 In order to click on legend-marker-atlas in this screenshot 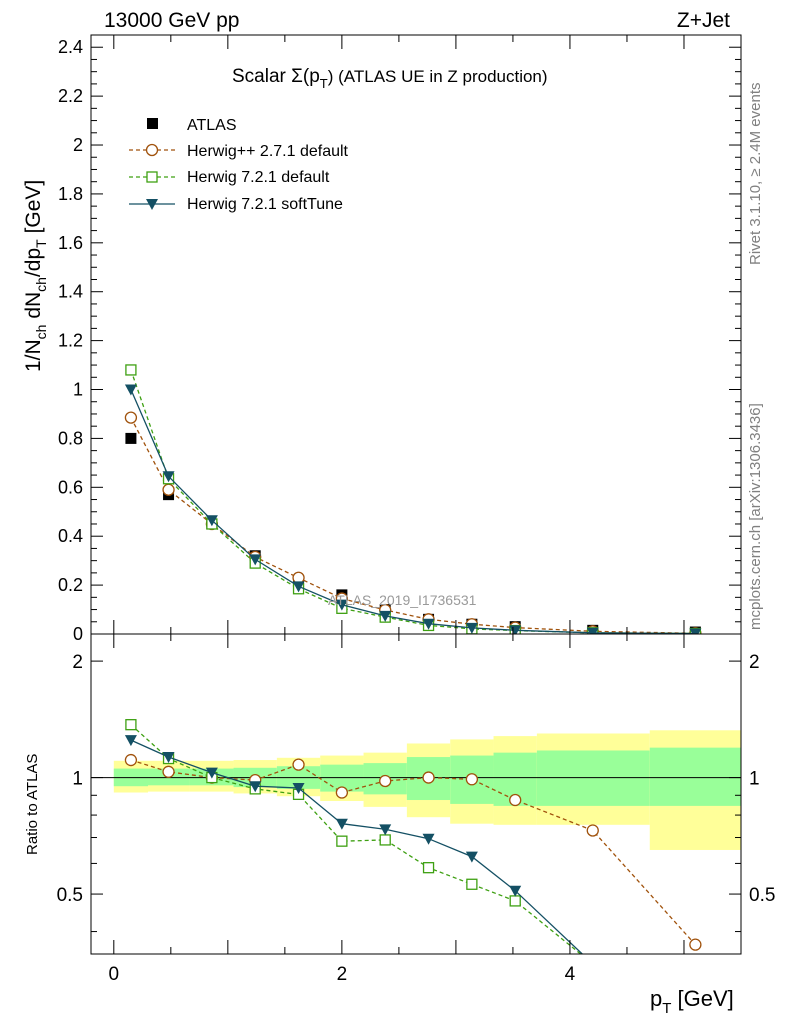, I will do `click(152, 123)`.